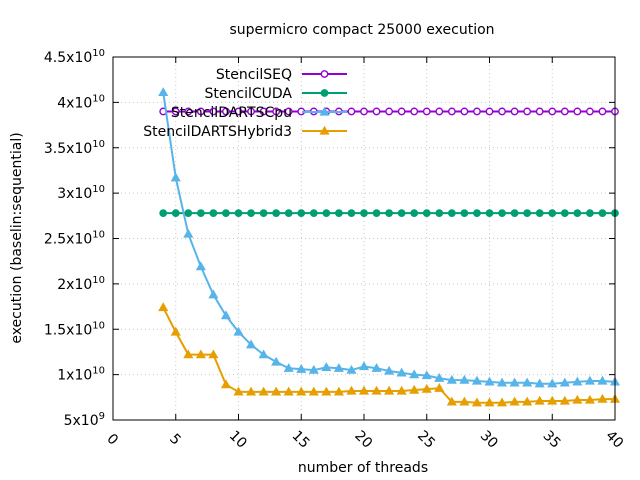 This screenshot has height=480, width=640. Describe the element at coordinates (363, 468) in the screenshot. I see `x-axis-title: number of threads` at that location.